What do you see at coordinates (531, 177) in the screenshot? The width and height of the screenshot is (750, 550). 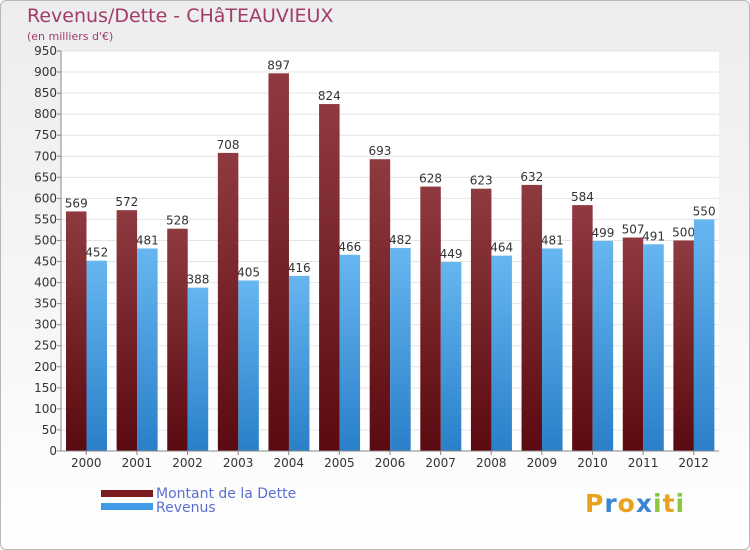 I see `data-label: 632` at bounding box center [531, 177].